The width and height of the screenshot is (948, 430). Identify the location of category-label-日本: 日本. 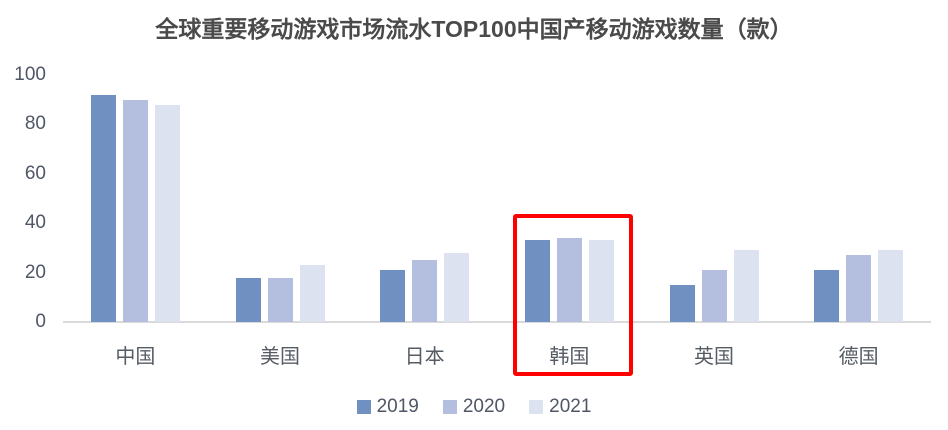
(424, 357).